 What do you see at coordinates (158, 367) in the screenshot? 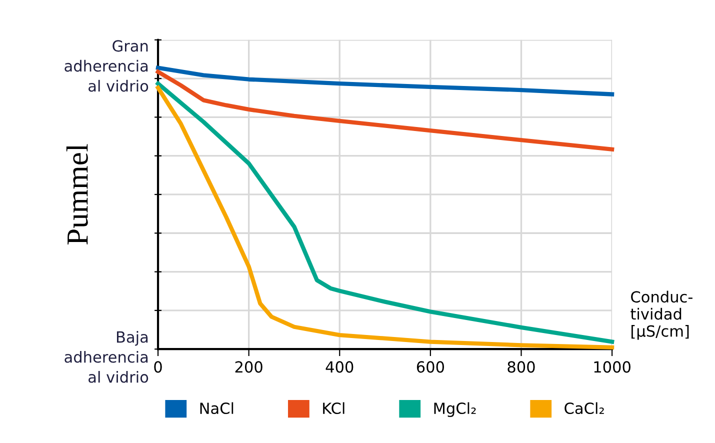
I see `x-tick-label: 0` at bounding box center [158, 367].